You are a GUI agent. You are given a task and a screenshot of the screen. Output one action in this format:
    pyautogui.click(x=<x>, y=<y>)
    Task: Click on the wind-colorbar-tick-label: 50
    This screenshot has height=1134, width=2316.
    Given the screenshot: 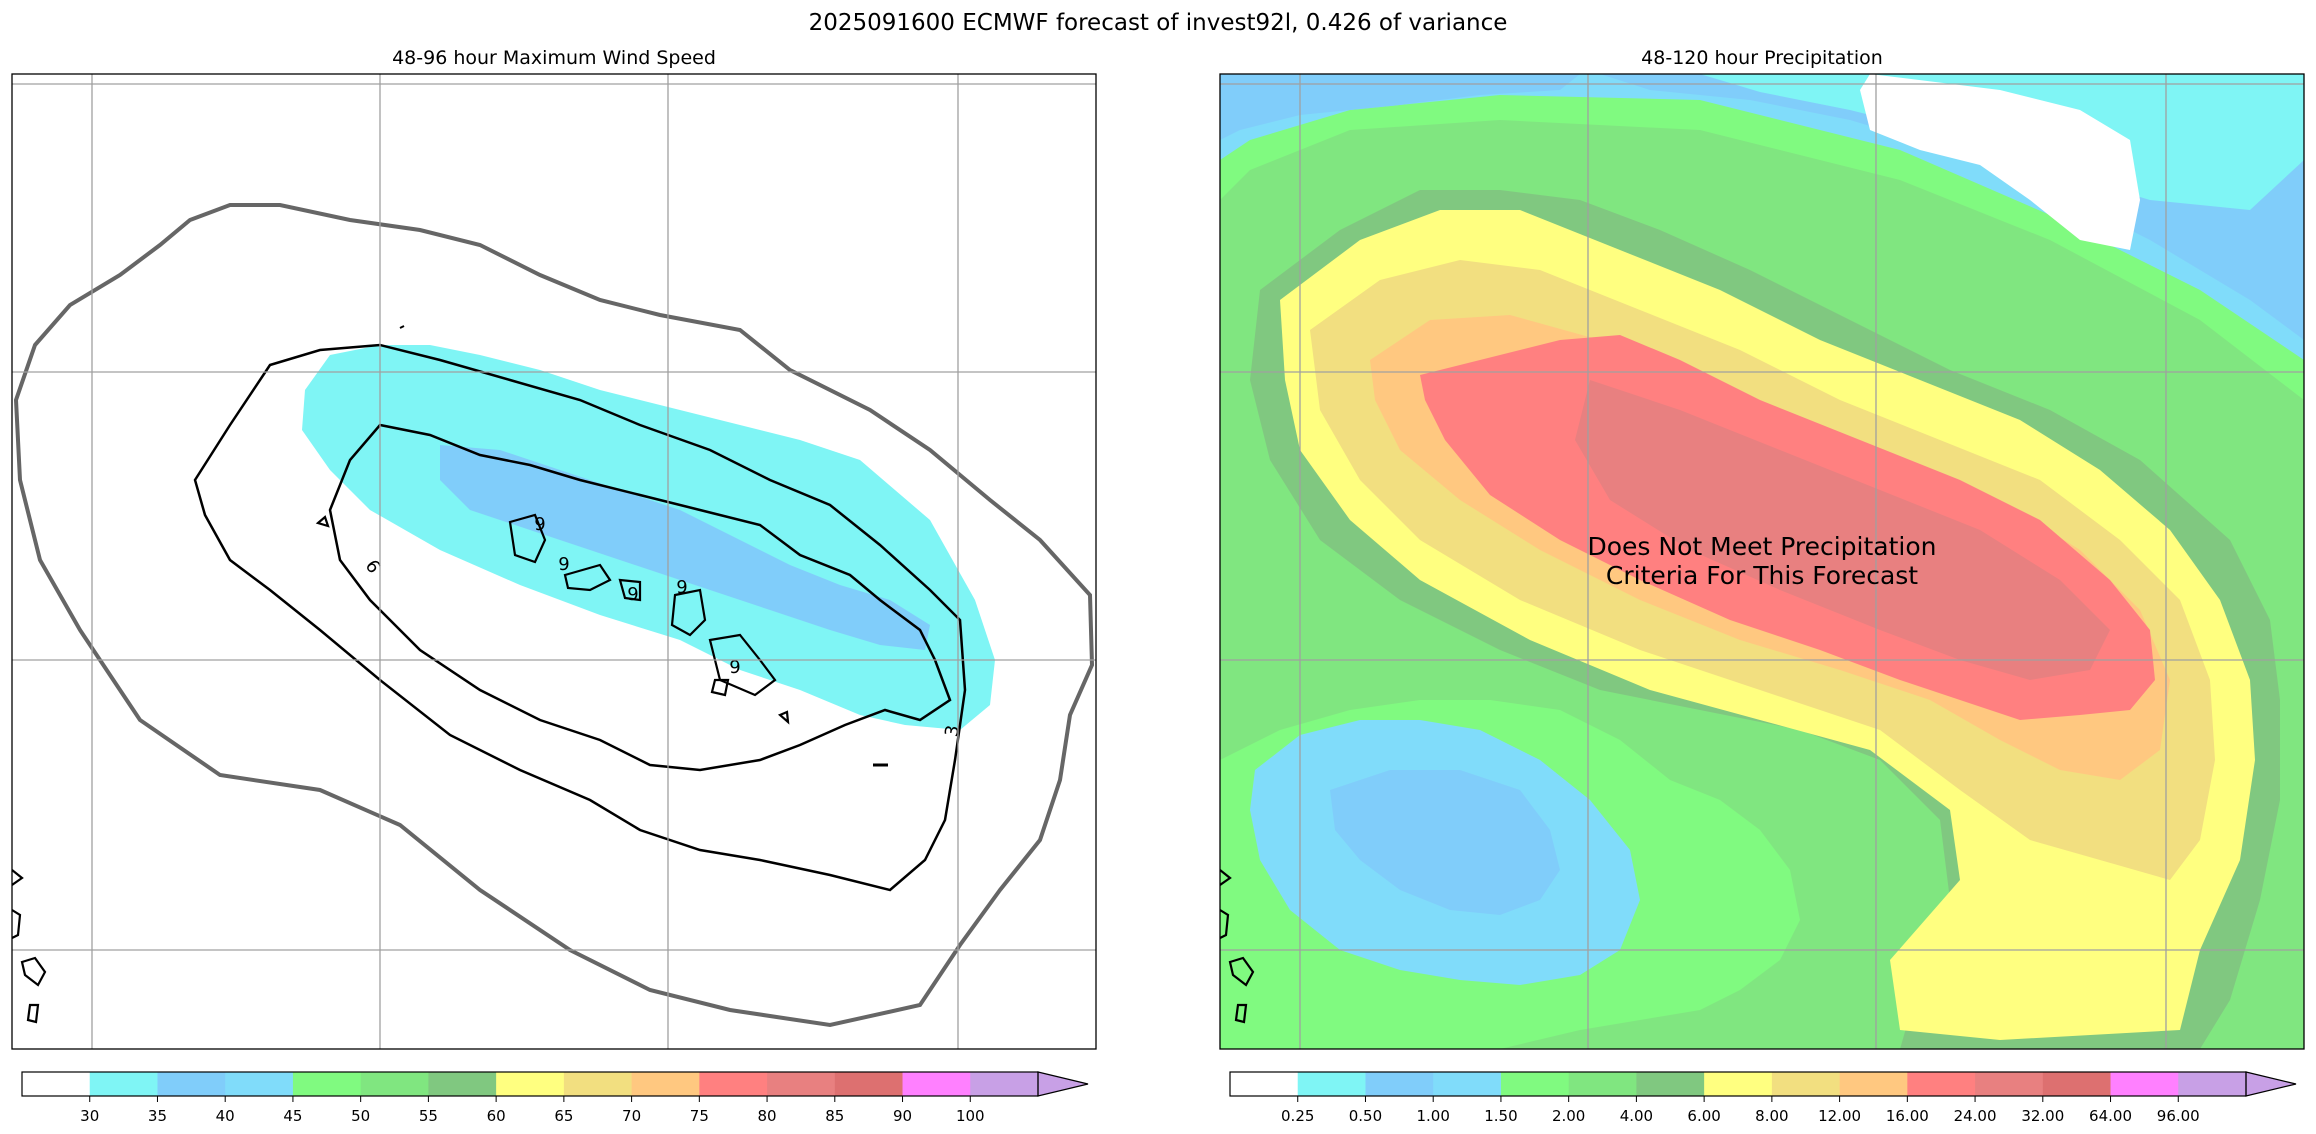 What is the action you would take?
    pyautogui.click(x=360, y=1116)
    